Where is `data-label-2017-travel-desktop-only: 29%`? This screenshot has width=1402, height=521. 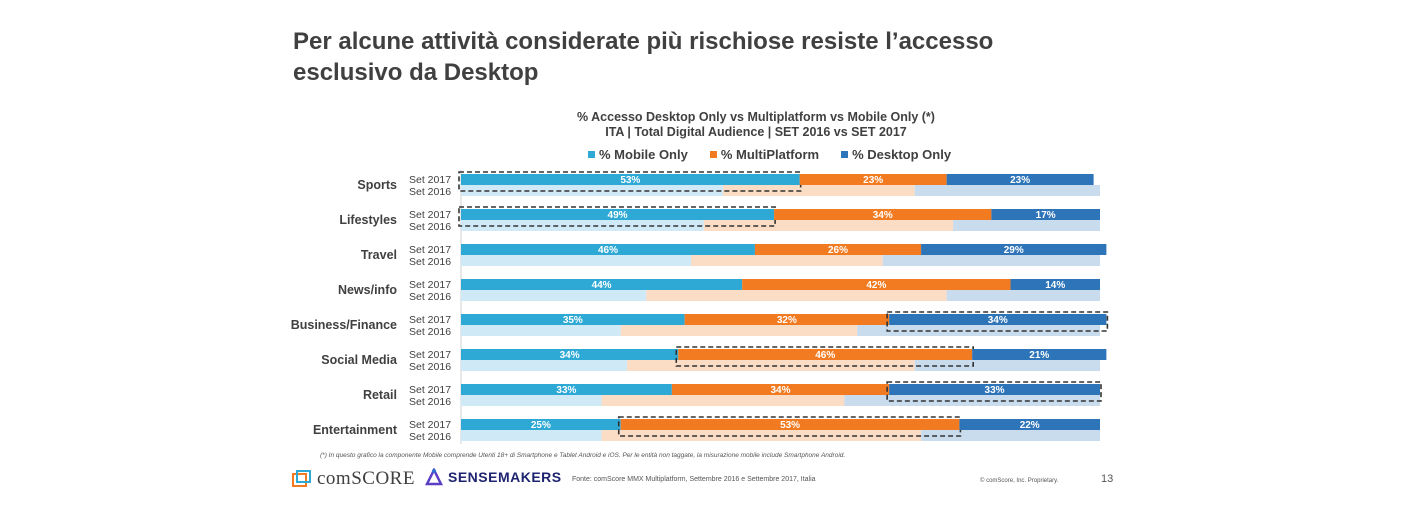 data-label-2017-travel-desktop-only: 29% is located at coordinates (1014, 250).